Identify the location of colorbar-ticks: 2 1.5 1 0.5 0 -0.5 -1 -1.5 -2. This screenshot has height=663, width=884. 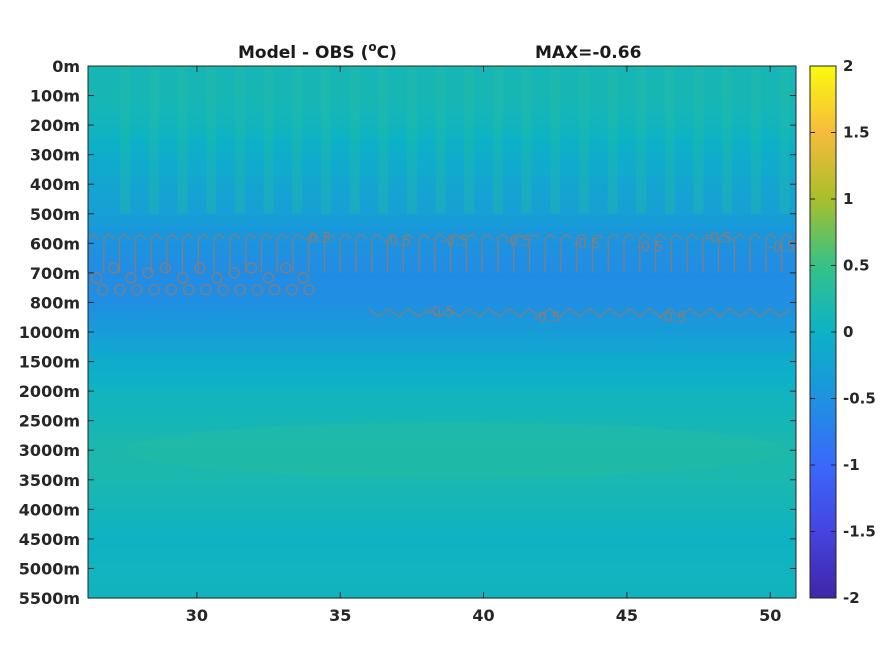
(843, 332).